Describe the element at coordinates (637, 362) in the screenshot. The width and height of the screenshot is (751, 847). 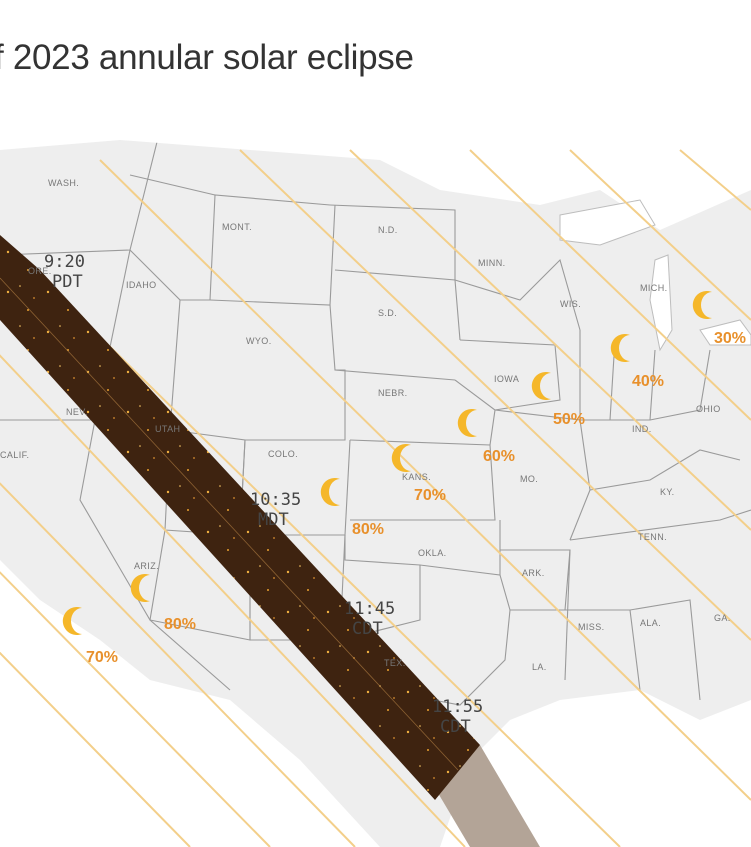
I see `coverage-marker: 40%` at that location.